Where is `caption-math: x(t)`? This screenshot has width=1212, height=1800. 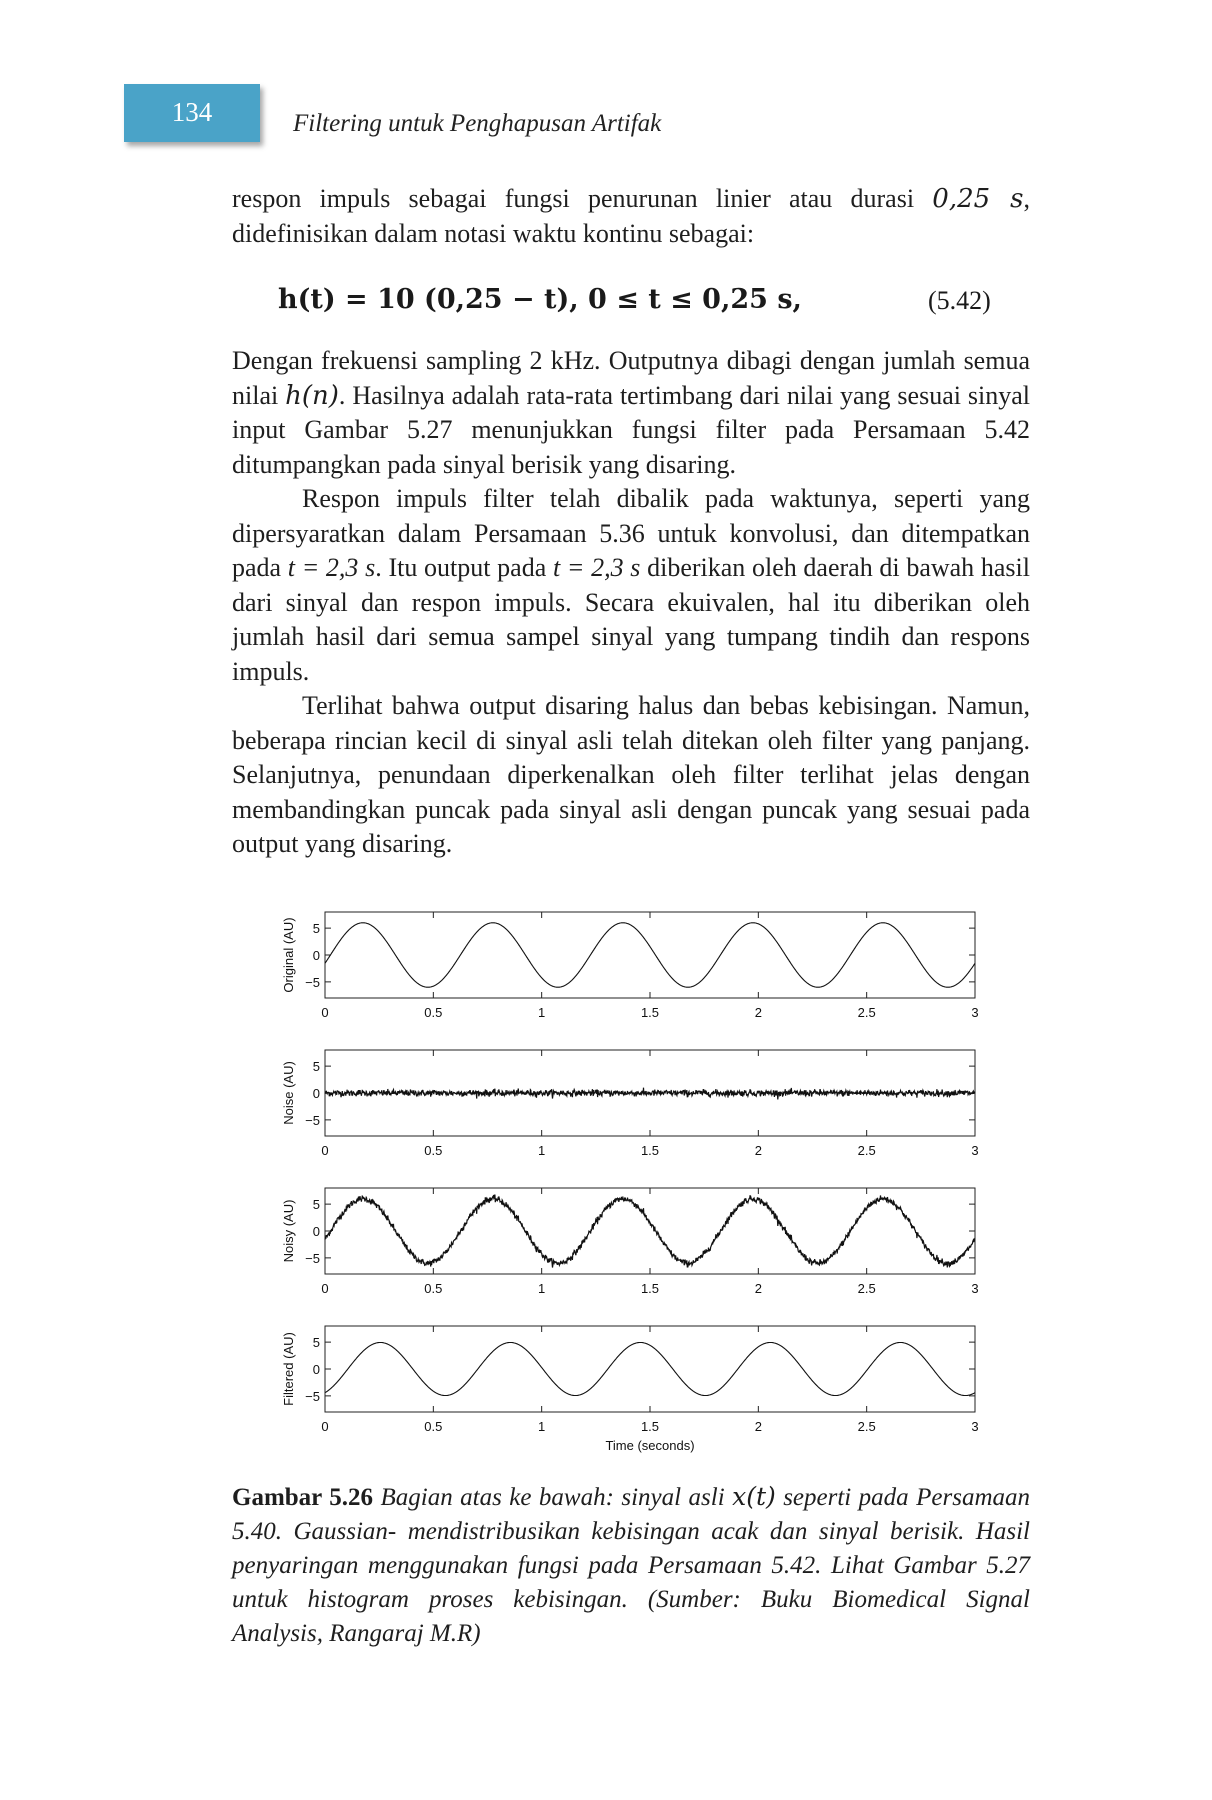
caption-math: x(t) is located at coordinates (754, 1496).